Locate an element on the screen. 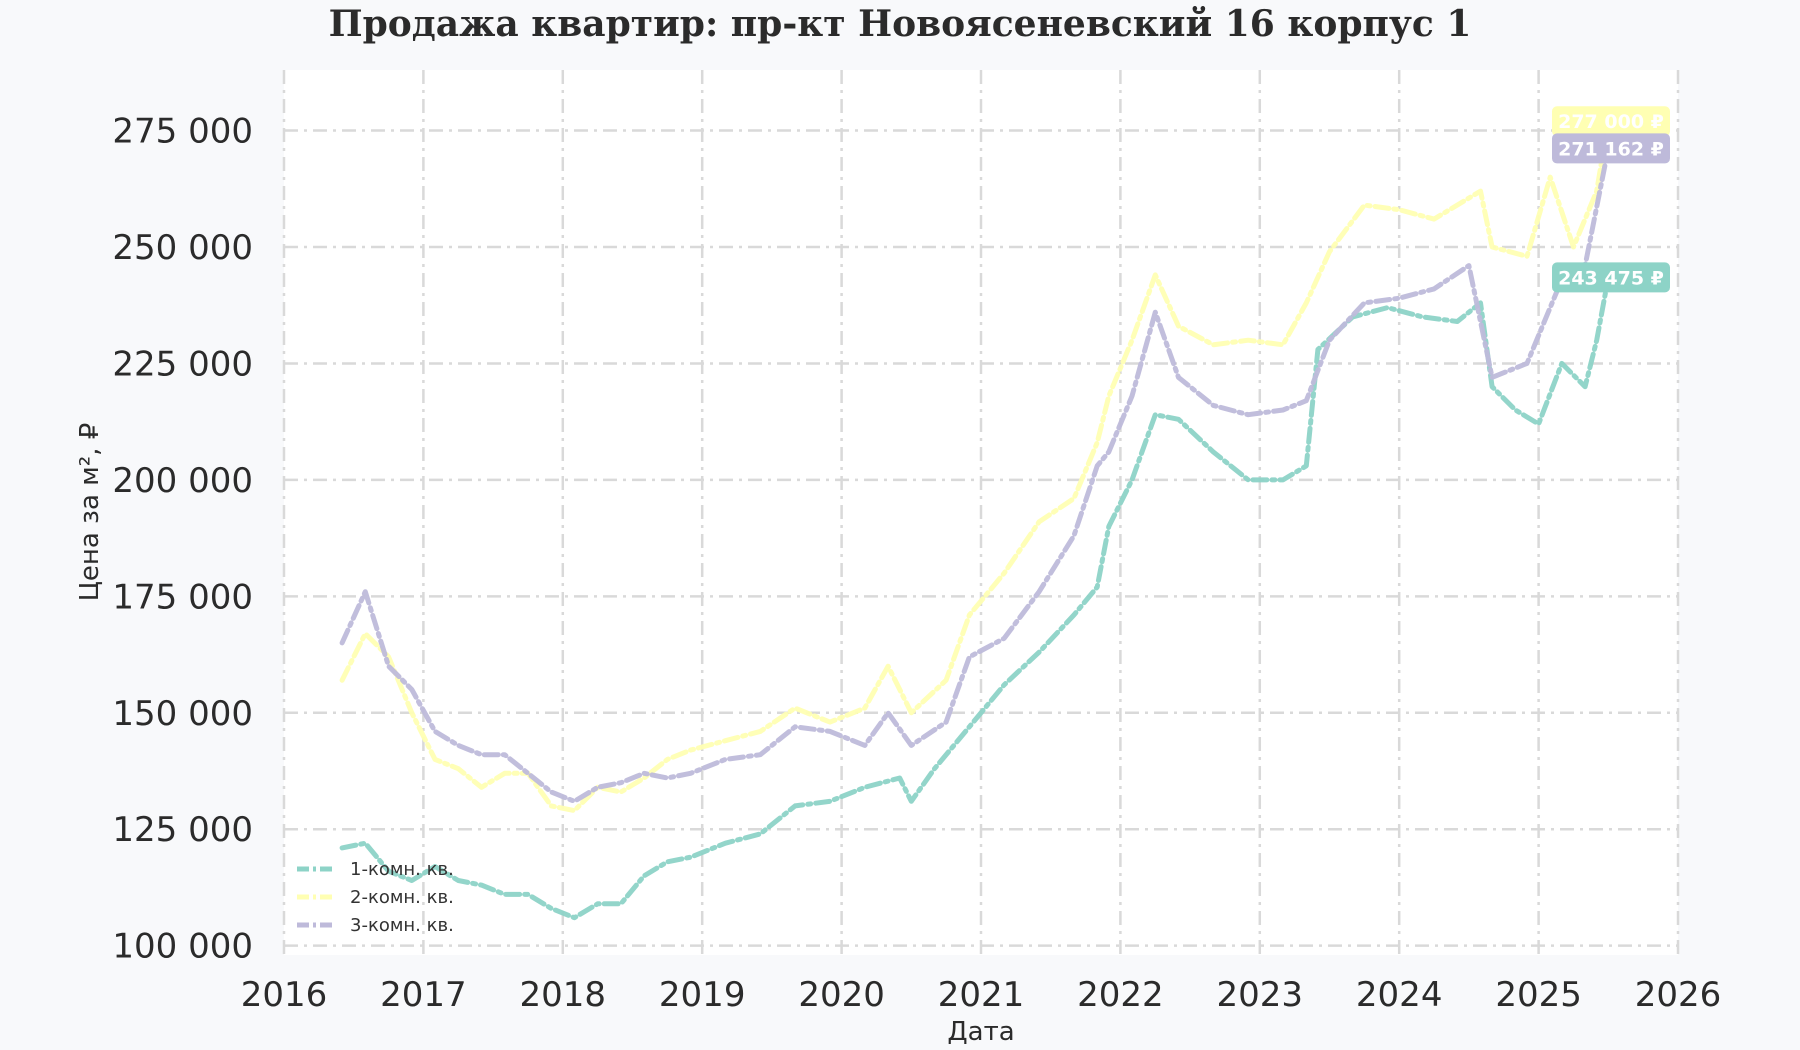 Image resolution: width=1800 pixels, height=1050 pixels. end-value-badge-1: 243 475 ₽ is located at coordinates (1611, 277).